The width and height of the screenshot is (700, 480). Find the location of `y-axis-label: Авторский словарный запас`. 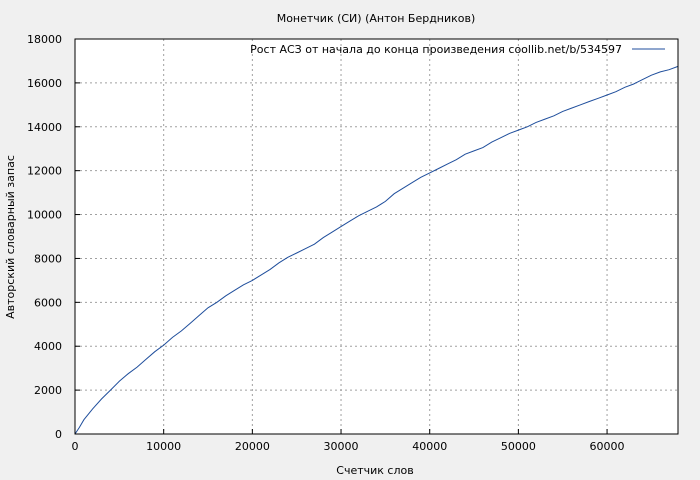

y-axis-label: Авторский словарный запас is located at coordinates (10, 237).